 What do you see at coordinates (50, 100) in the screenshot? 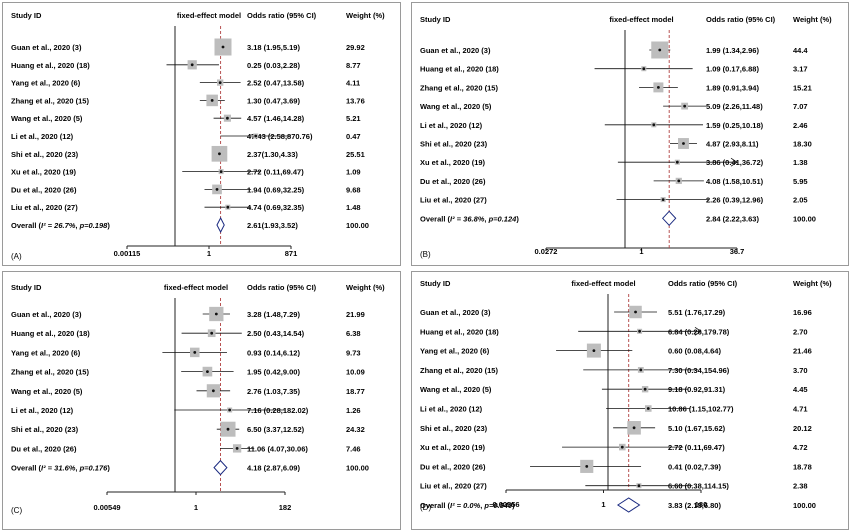
I see `study-label: Zhang et al., 2020 (15)` at bounding box center [50, 100].